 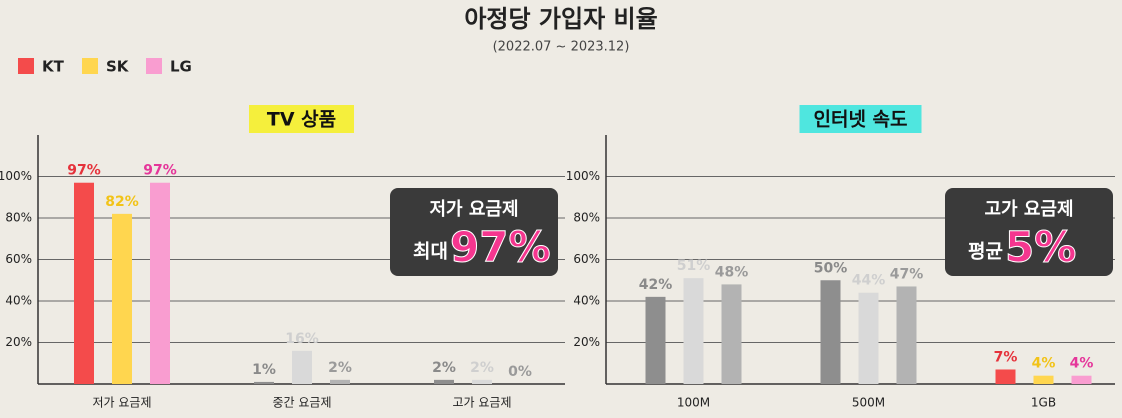 What do you see at coordinates (985, 252) in the screenshot?
I see `callout-prefix: 평균` at bounding box center [985, 252].